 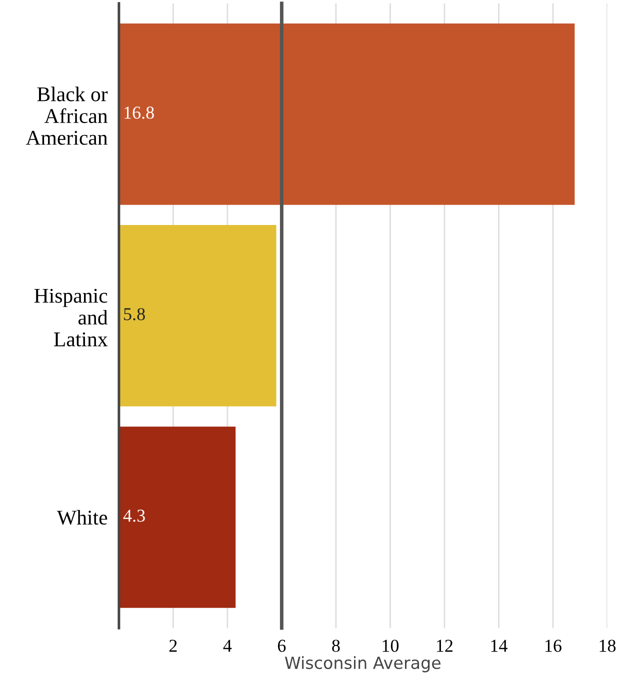 I want to click on y-tick-label: Hispanic and Latinx, so click(x=71, y=317).